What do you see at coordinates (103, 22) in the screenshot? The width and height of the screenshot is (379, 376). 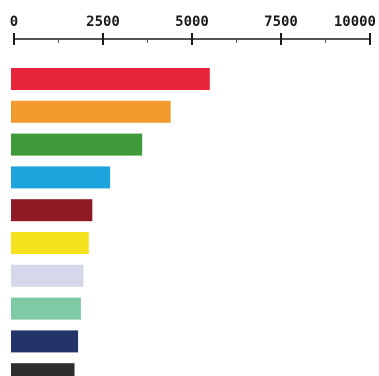 I see `x-axis-tick-label: 2500` at bounding box center [103, 22].